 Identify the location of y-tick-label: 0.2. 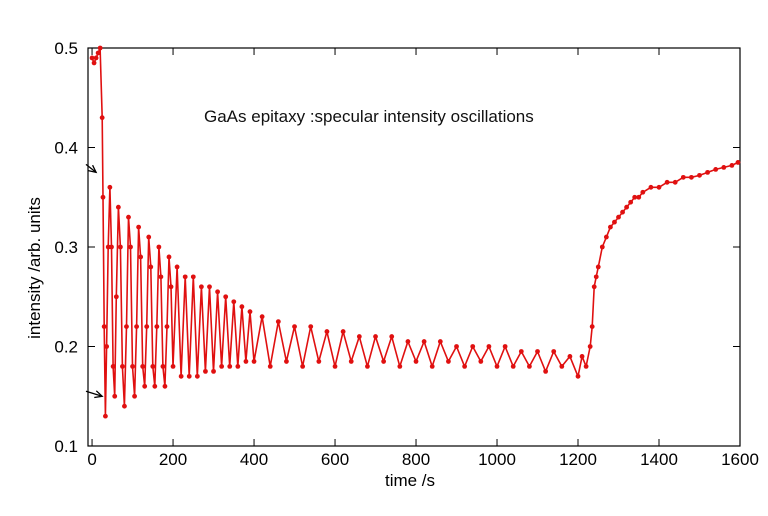
(66, 347).